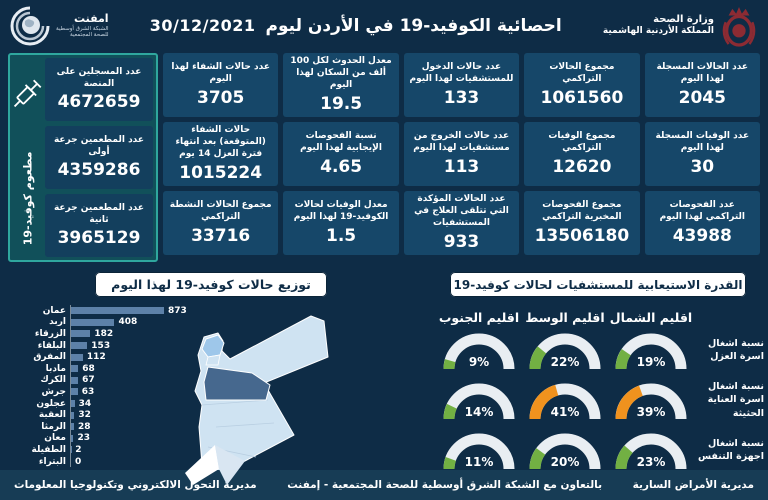  I want to click on stat-value: 19.5, so click(341, 103).